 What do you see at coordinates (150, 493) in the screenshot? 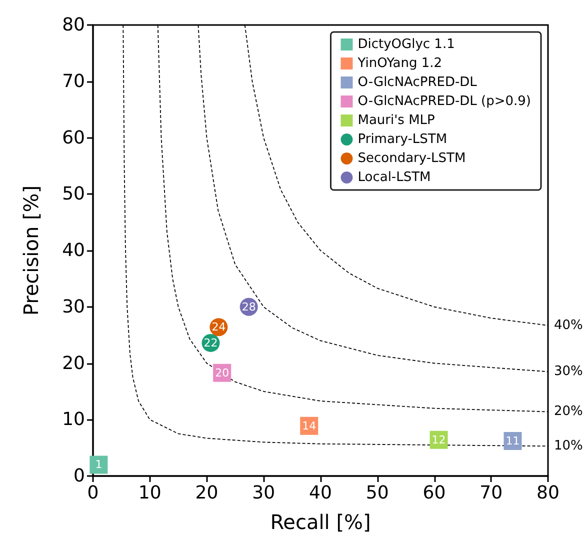
I see `x-tick-label: 10` at bounding box center [150, 493].